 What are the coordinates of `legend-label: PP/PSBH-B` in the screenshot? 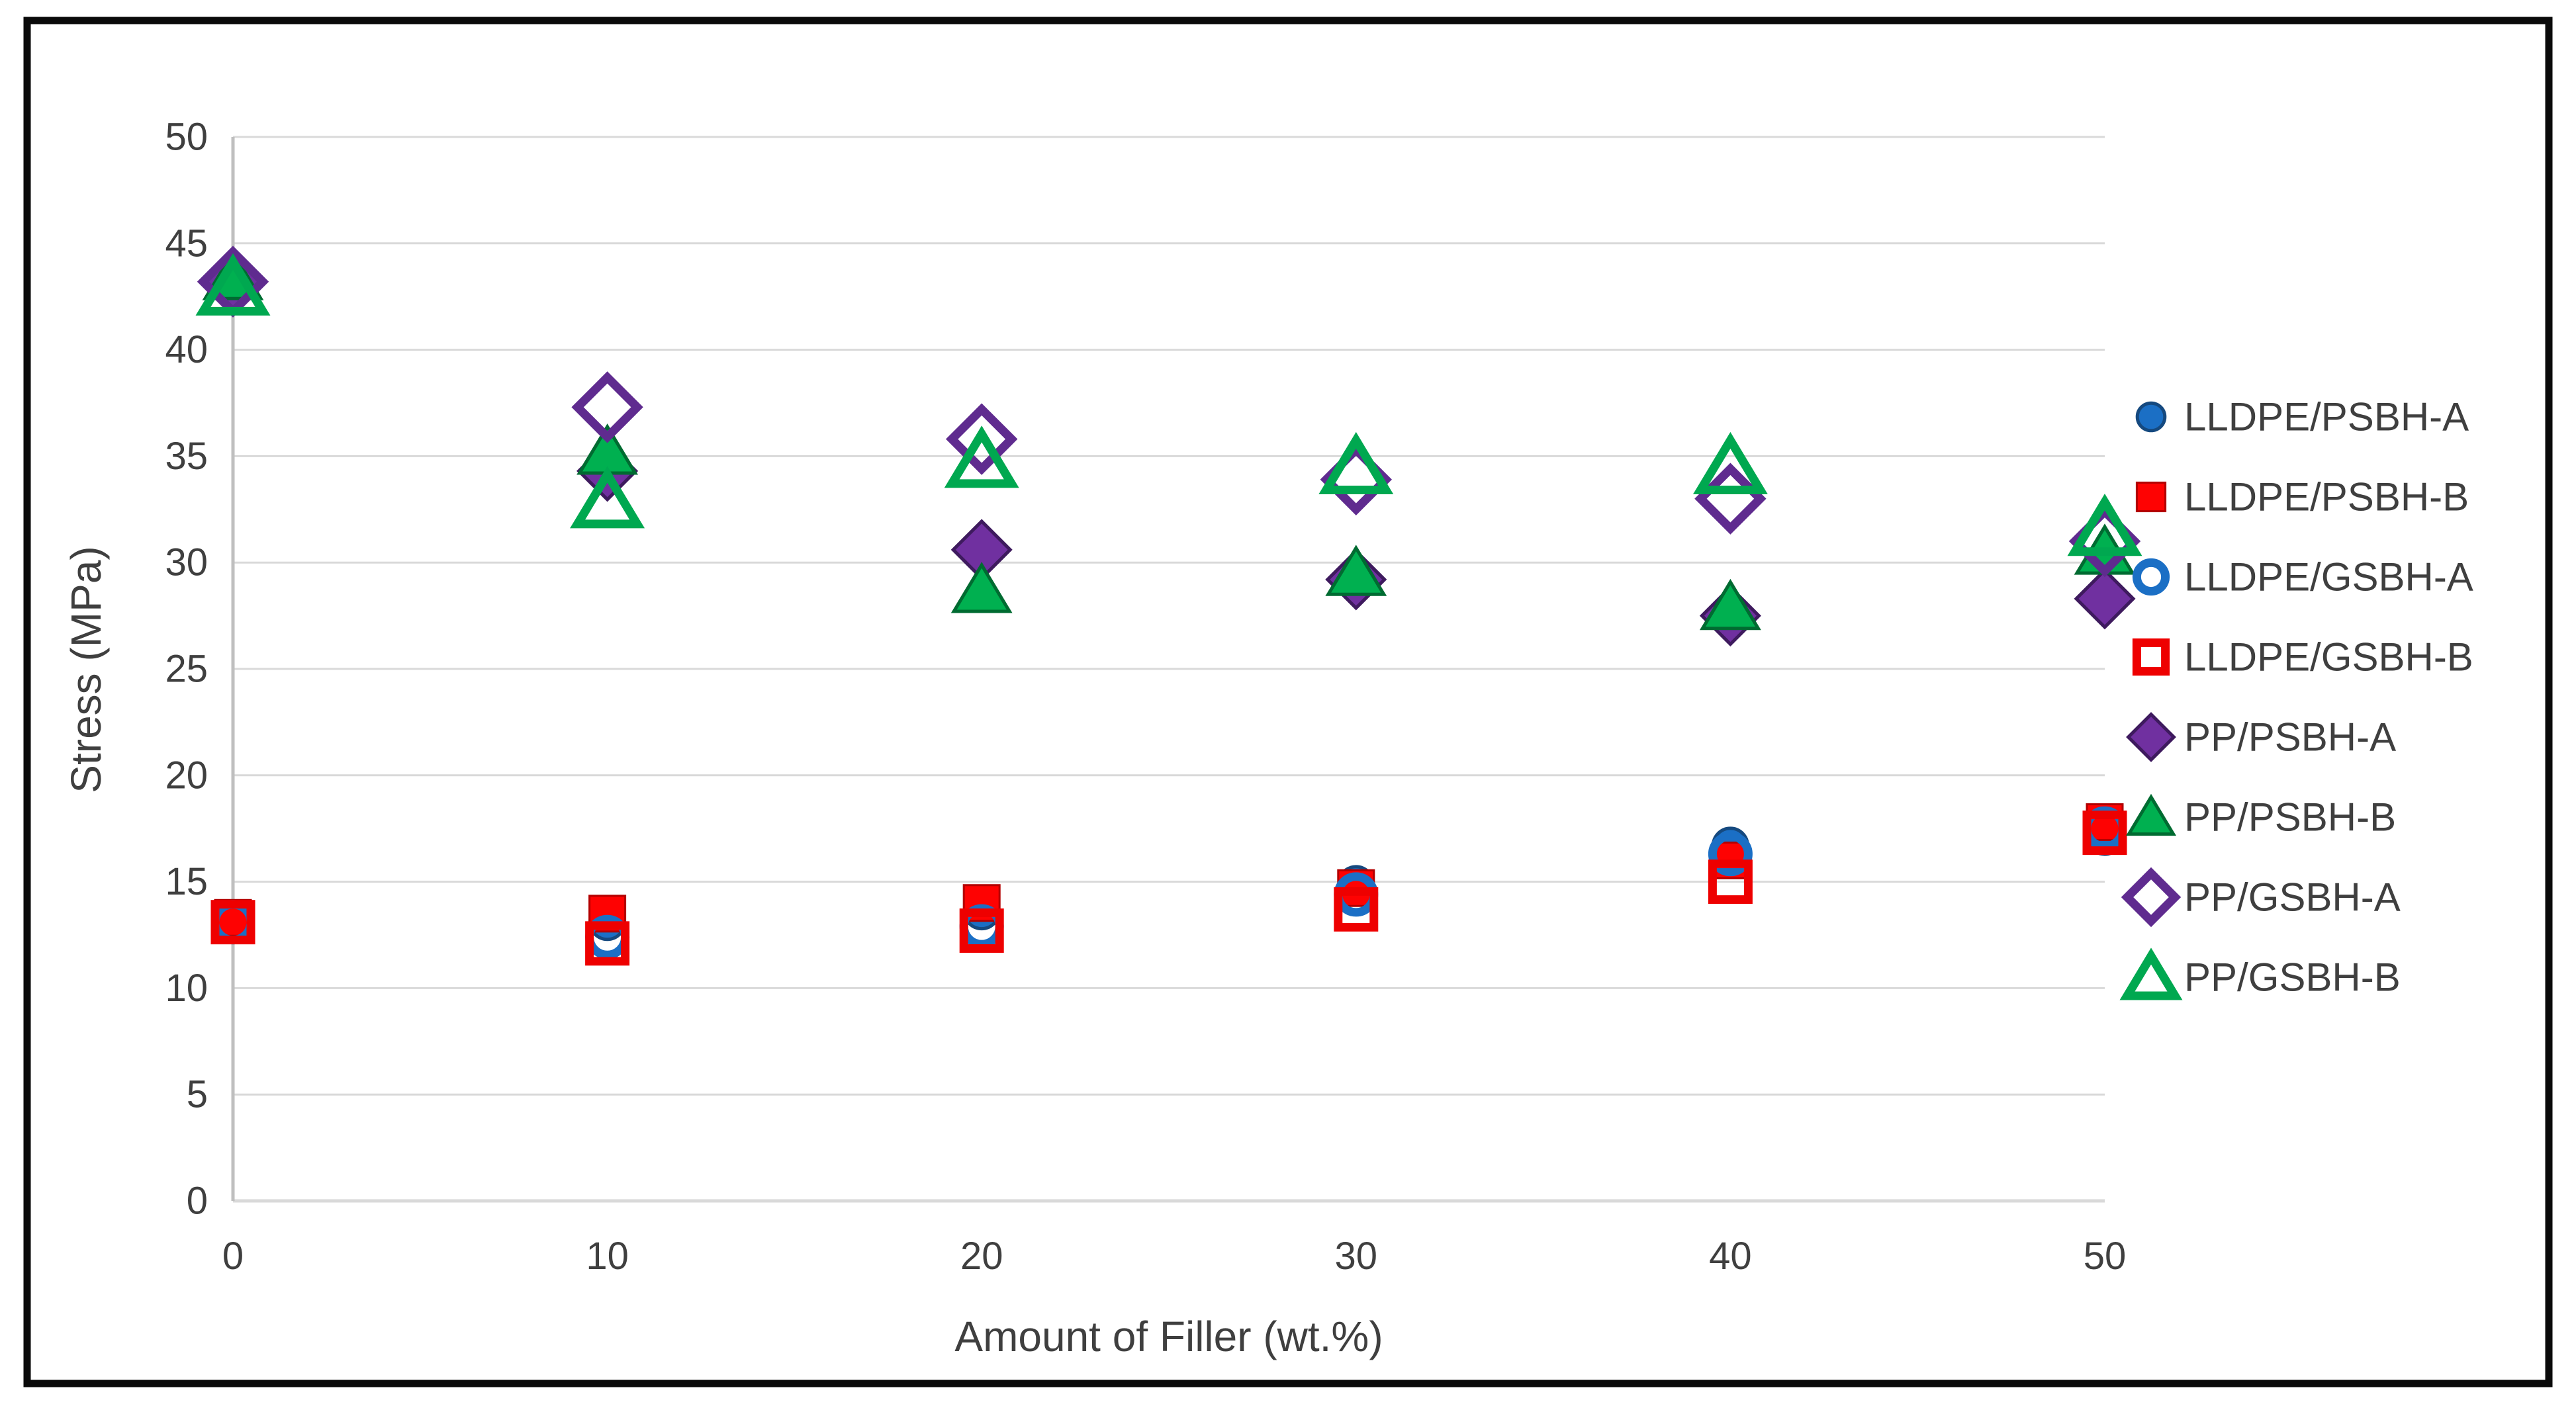 It's located at (2290, 817).